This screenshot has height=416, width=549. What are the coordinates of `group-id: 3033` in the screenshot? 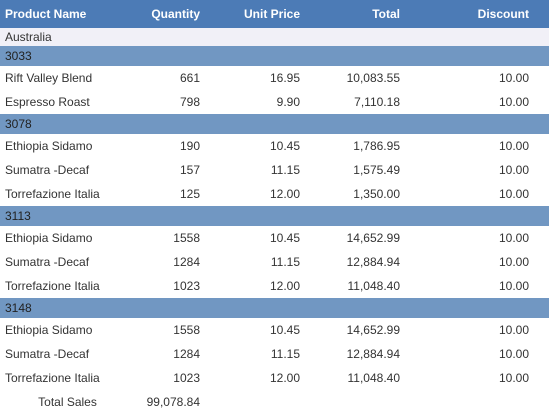 It's located at (274, 56).